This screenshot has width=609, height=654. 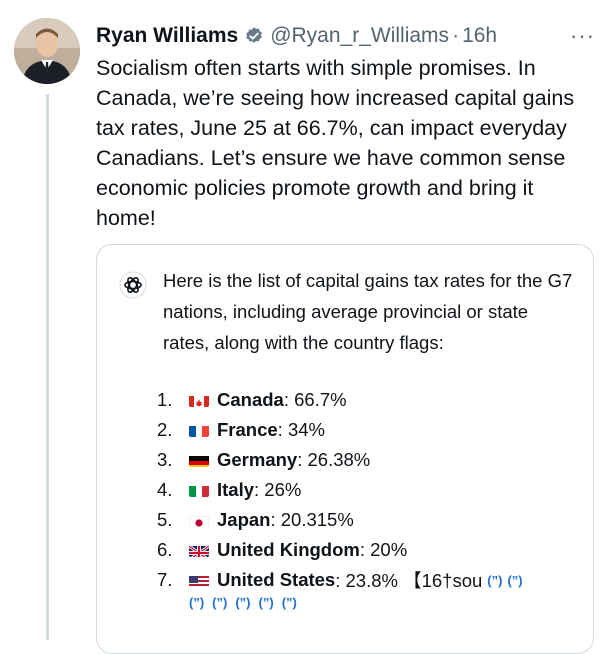 What do you see at coordinates (247, 429) in the screenshot?
I see `country-name: France` at bounding box center [247, 429].